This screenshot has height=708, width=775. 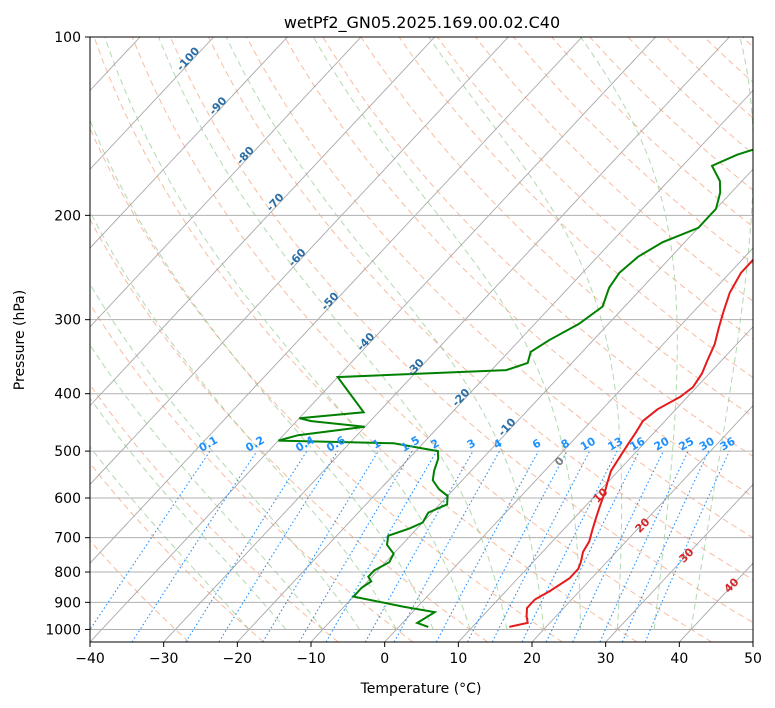 What do you see at coordinates (67, 334) in the screenshot?
I see `y-axis: 100 200 300 400 500 600 700 800 900 1000` at bounding box center [67, 334].